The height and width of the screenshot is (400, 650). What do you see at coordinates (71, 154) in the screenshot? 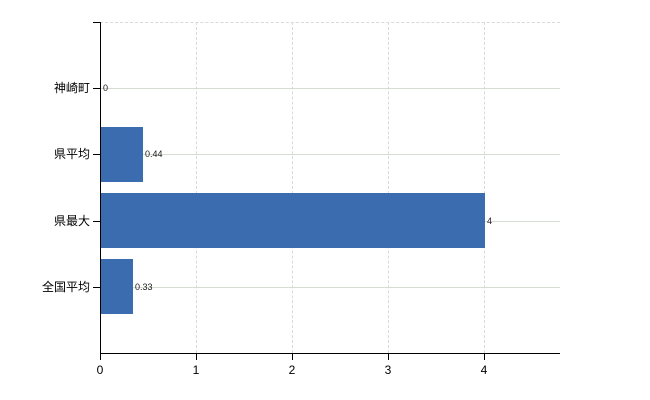
I see `category-label: 県平均` at bounding box center [71, 154].